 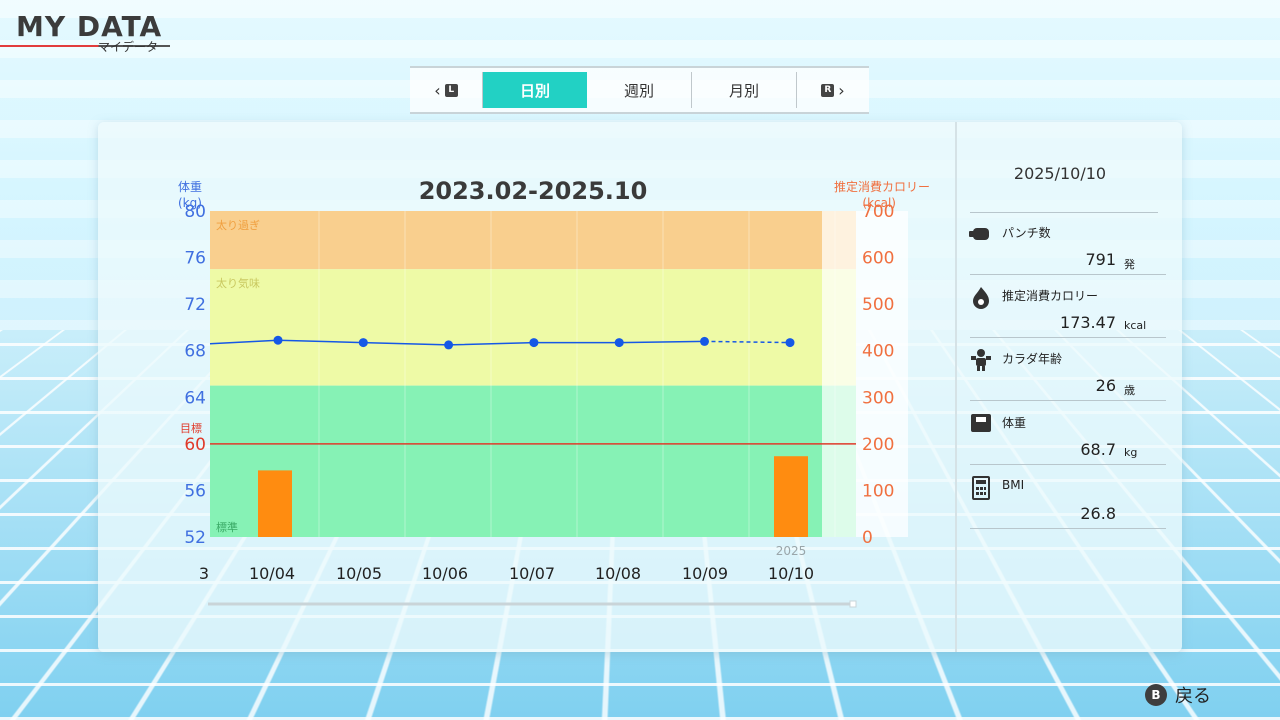 I want to click on x-tick-label: 10/07, so click(x=532, y=573).